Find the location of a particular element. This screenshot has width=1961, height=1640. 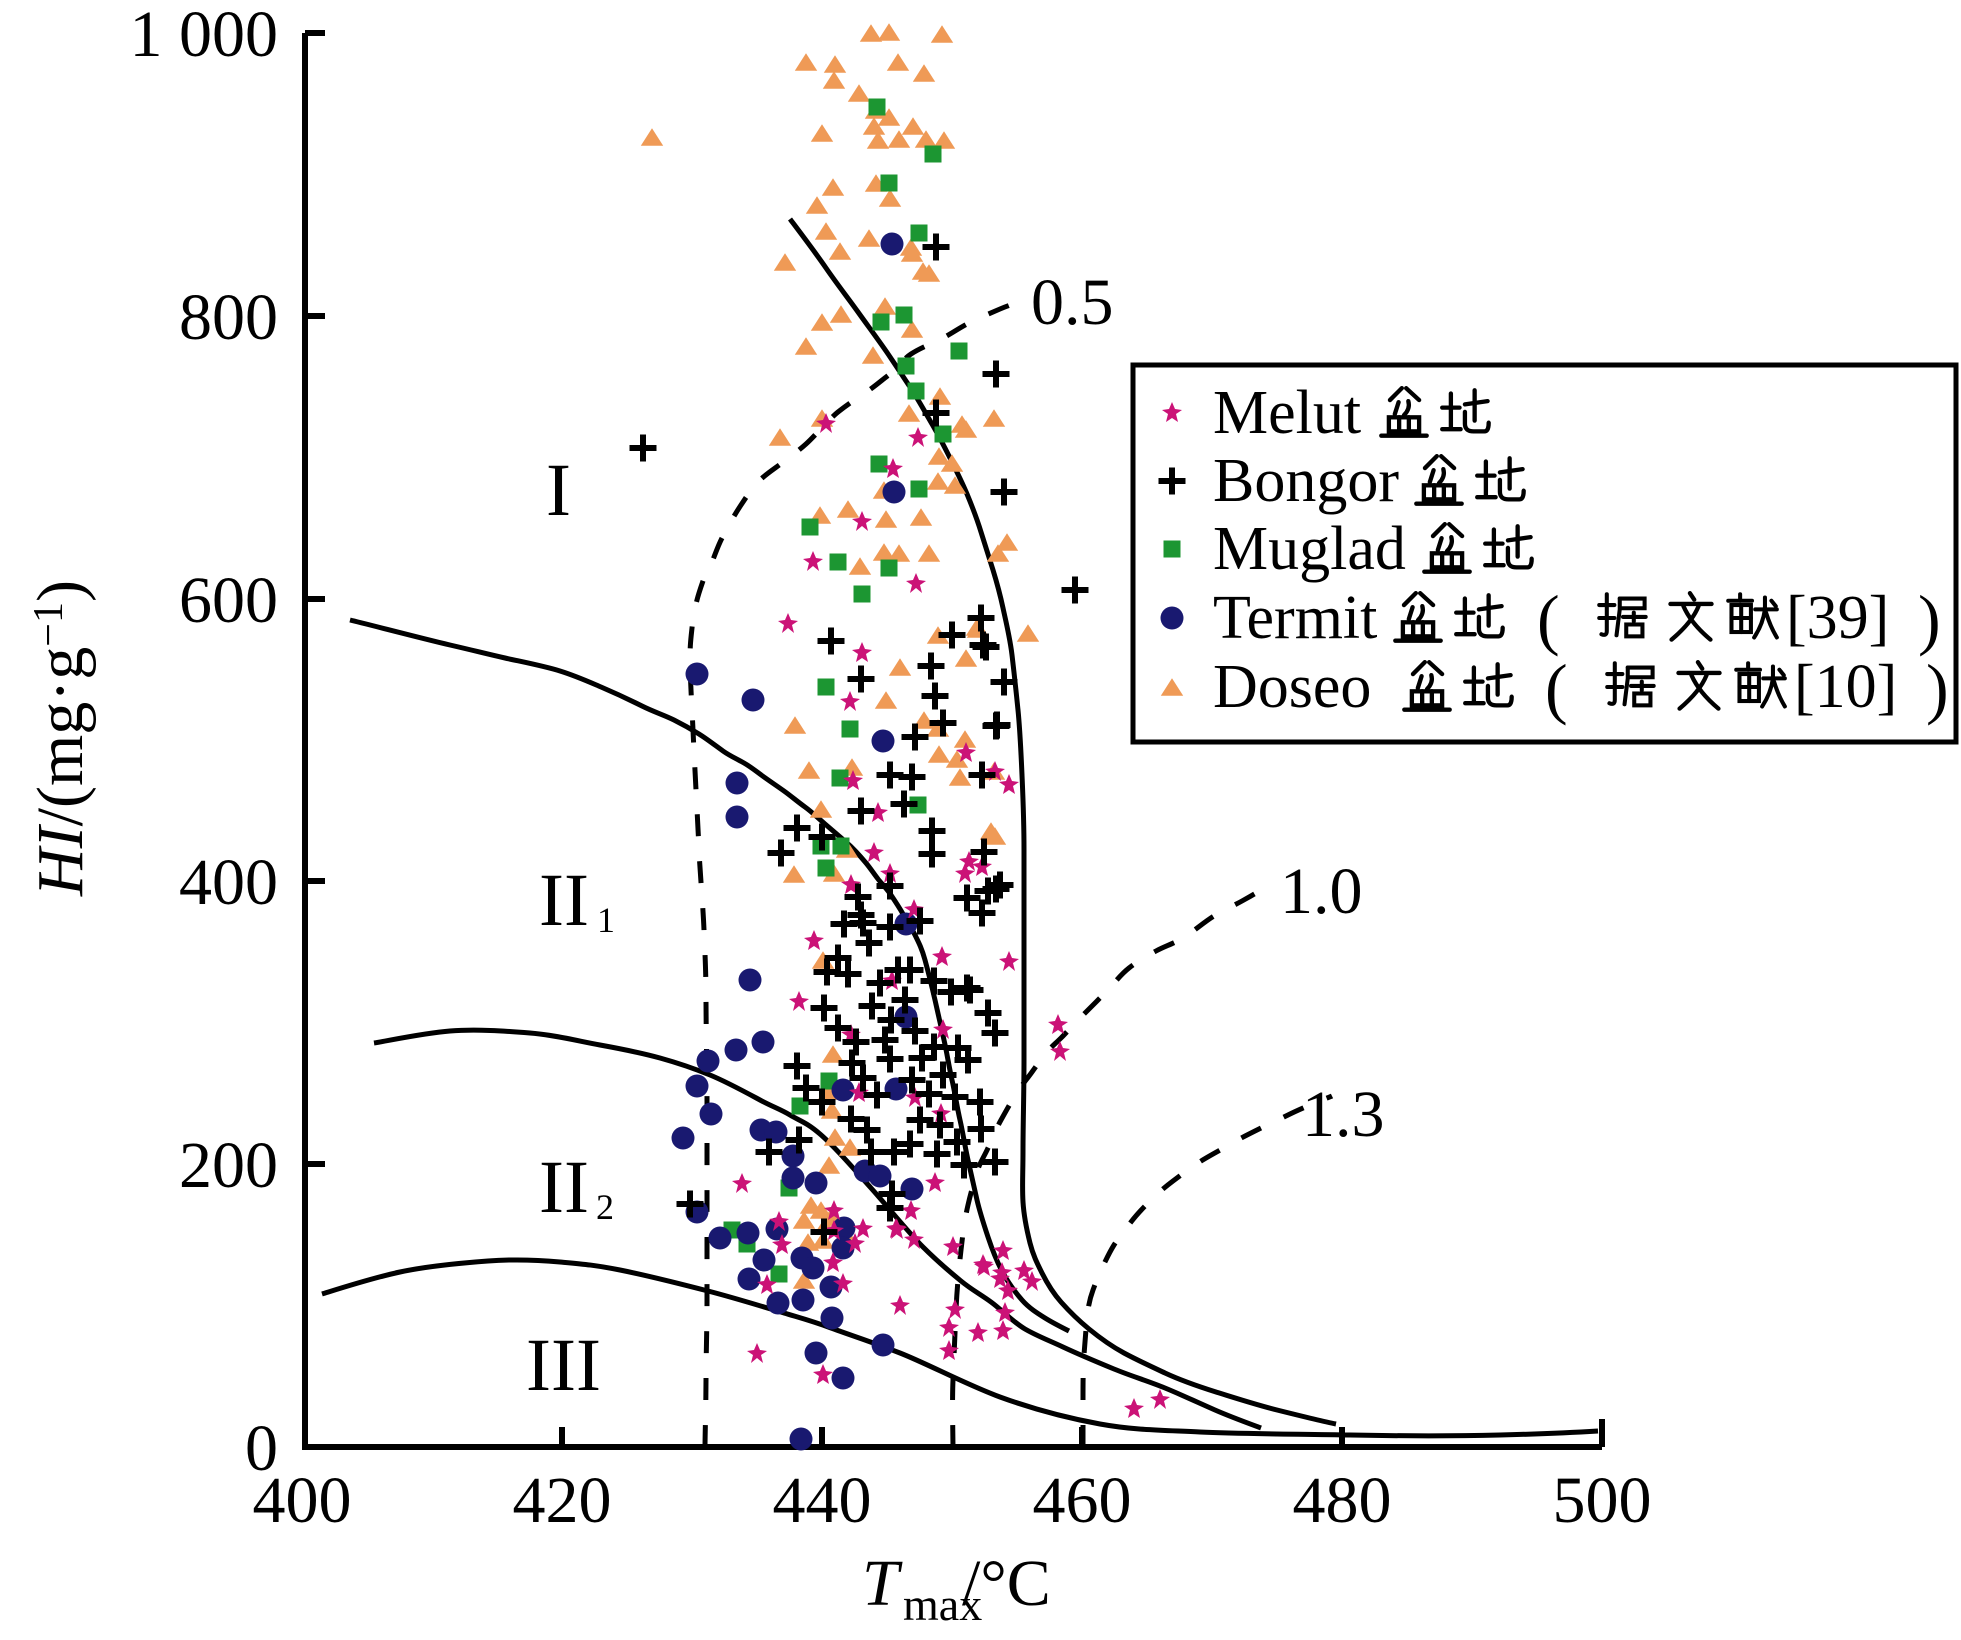

svg-text: Melut is located at coordinates (1287, 413).